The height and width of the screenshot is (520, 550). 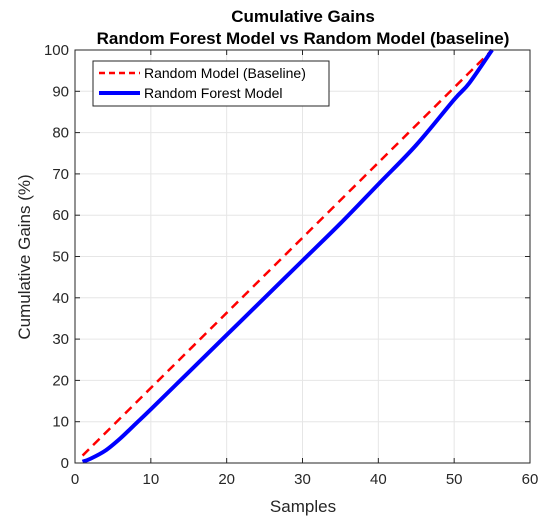 I want to click on x-tick-label: 30, so click(x=302, y=479).